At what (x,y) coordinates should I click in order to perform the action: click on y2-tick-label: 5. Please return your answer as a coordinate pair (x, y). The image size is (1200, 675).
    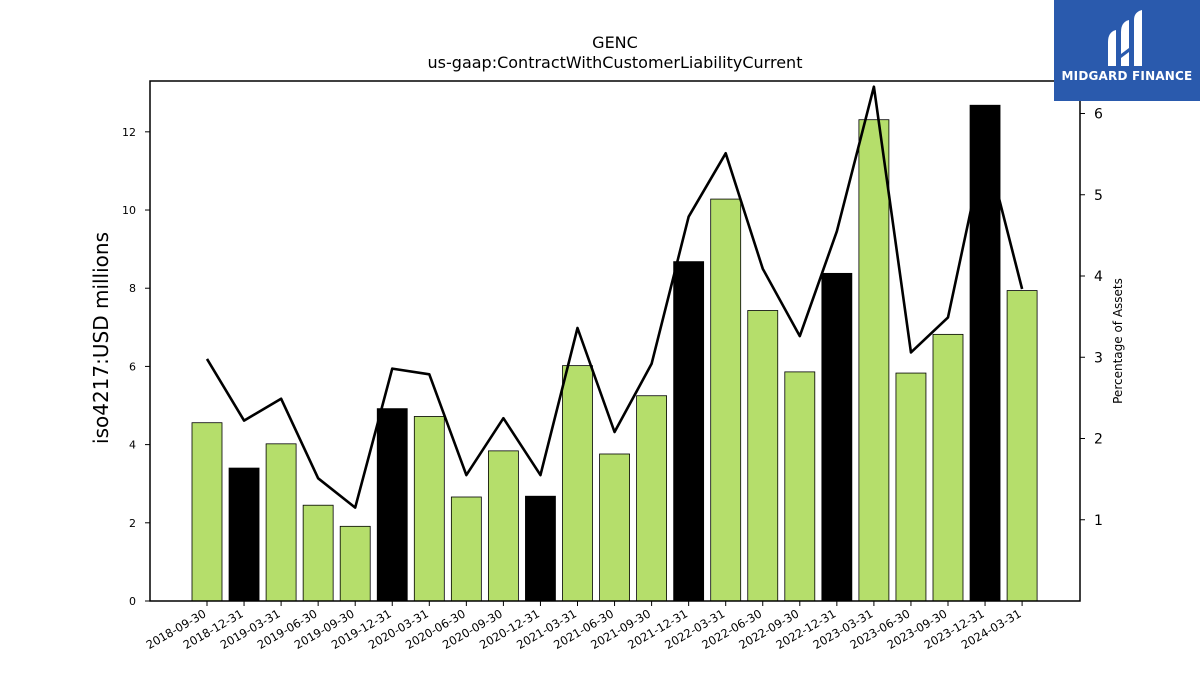
    Looking at the image, I should click on (1098, 196).